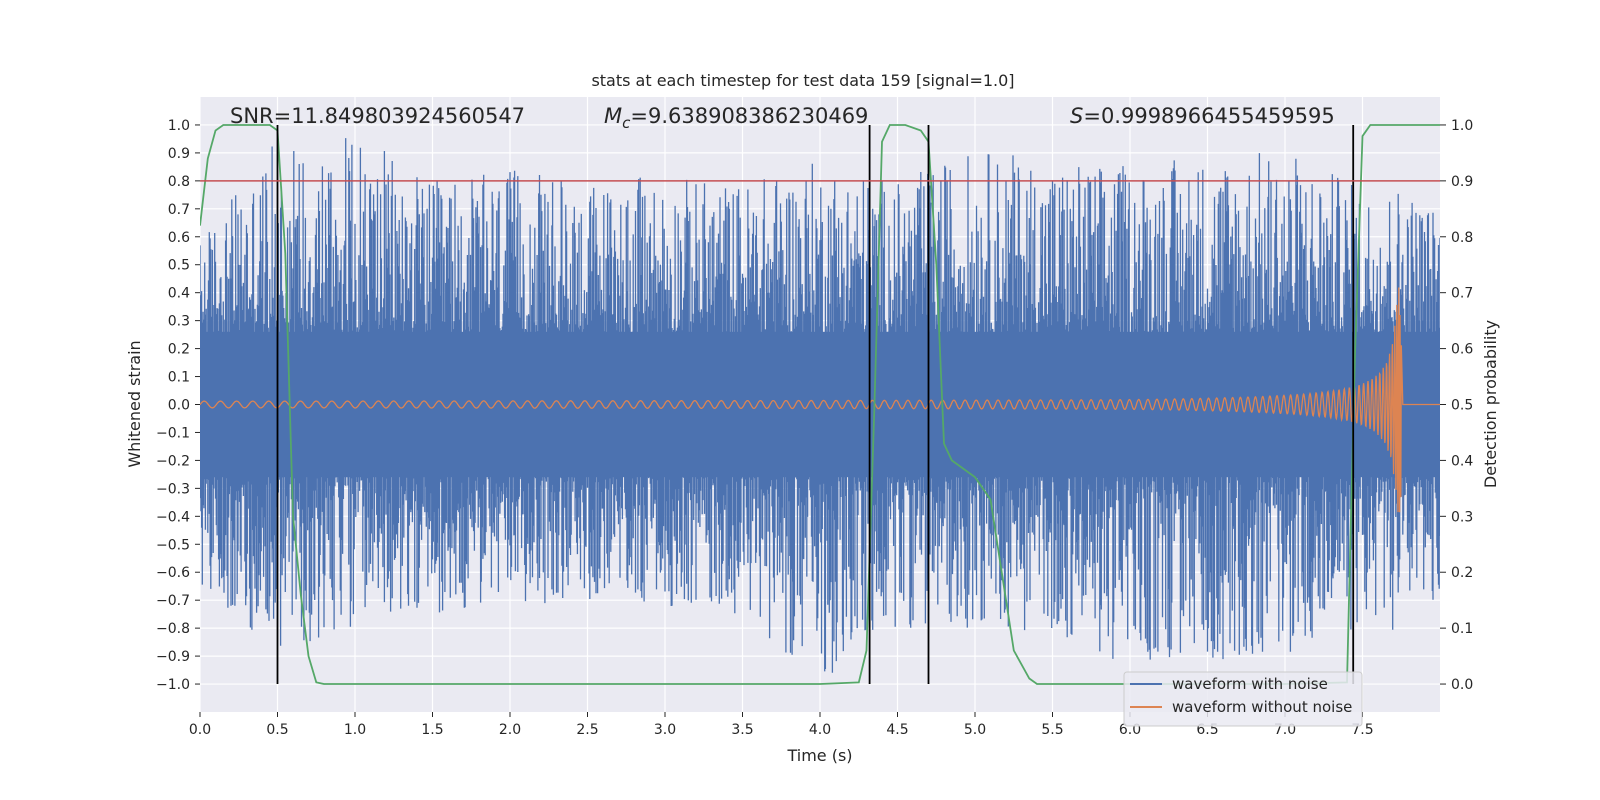  What do you see at coordinates (897, 730) in the screenshot?
I see `x-tick-label: 4.5` at bounding box center [897, 730].